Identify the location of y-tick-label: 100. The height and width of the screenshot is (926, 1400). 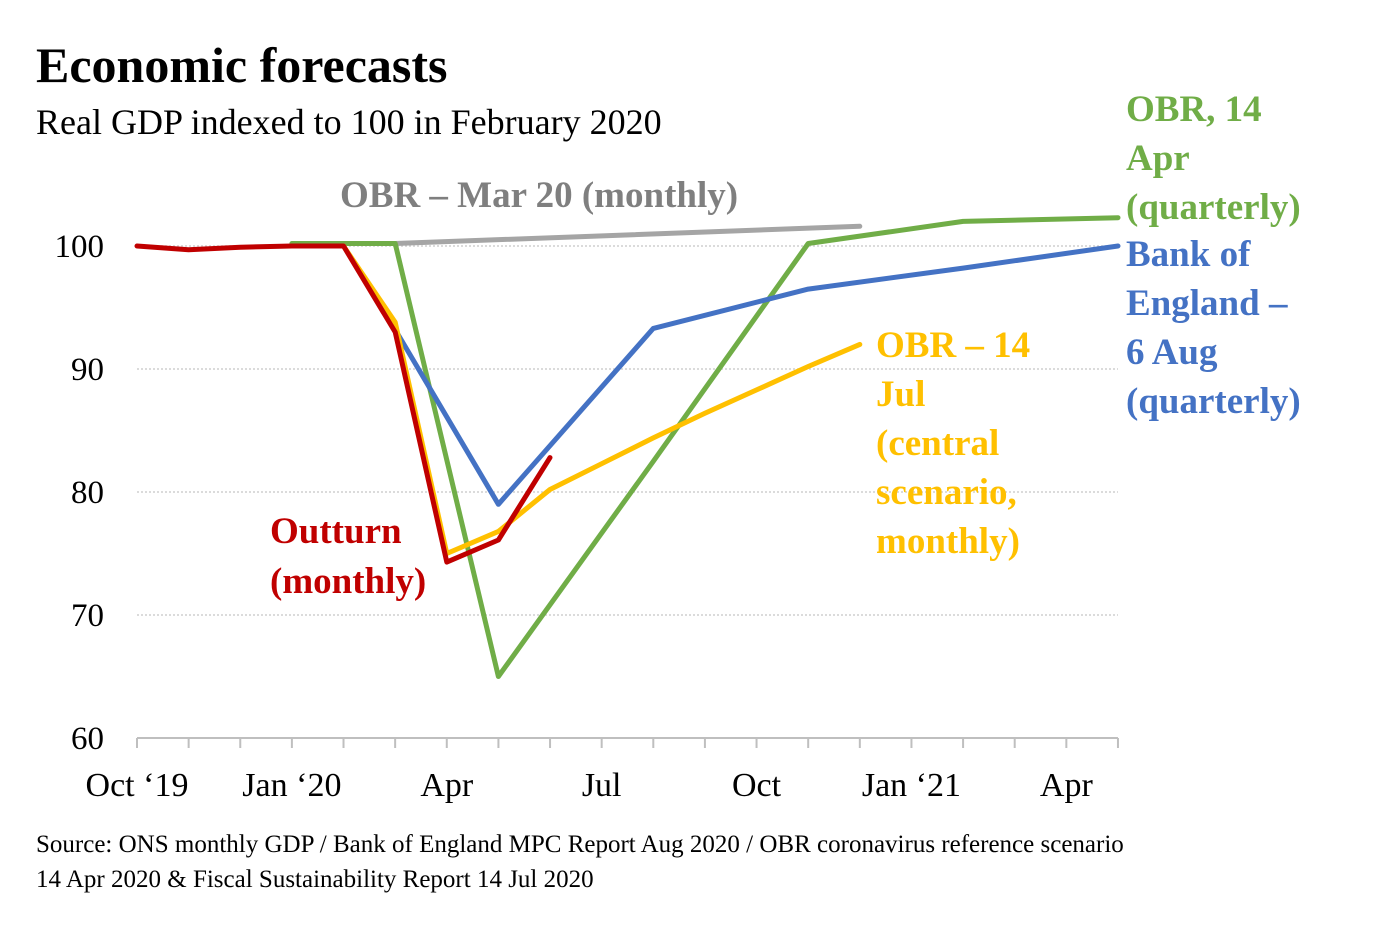
(80, 247).